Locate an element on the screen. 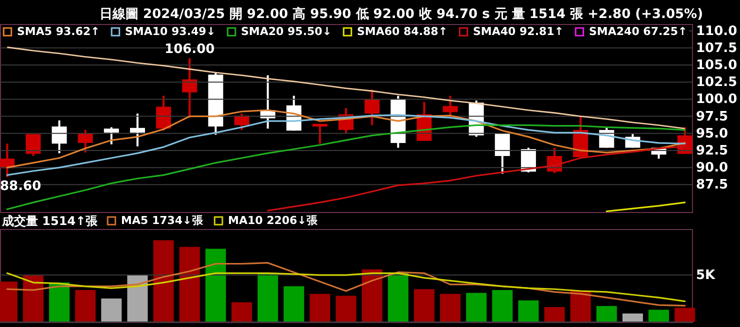  legend-label: SMA40 92.81↑ is located at coordinates (518, 31).